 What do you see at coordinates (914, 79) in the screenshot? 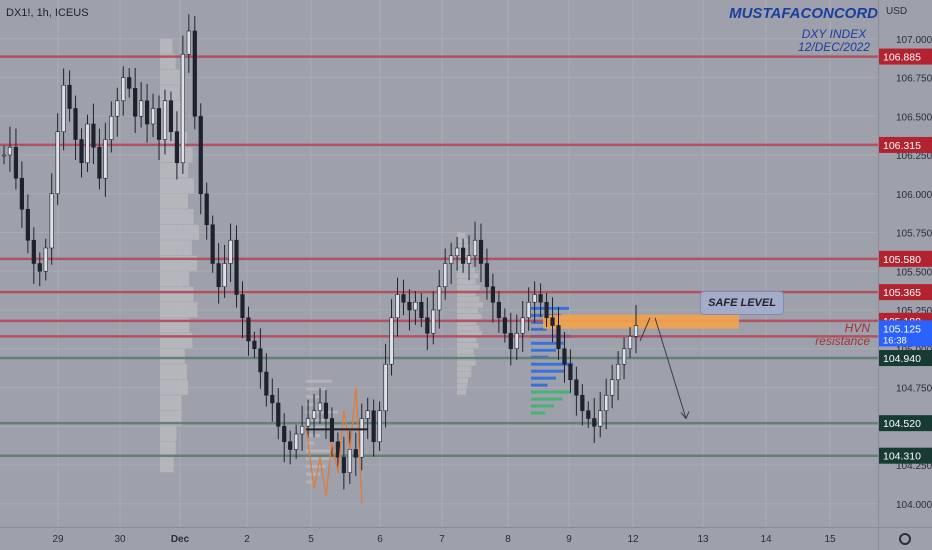
I see `y-tick-label: 106.750` at bounding box center [914, 79].